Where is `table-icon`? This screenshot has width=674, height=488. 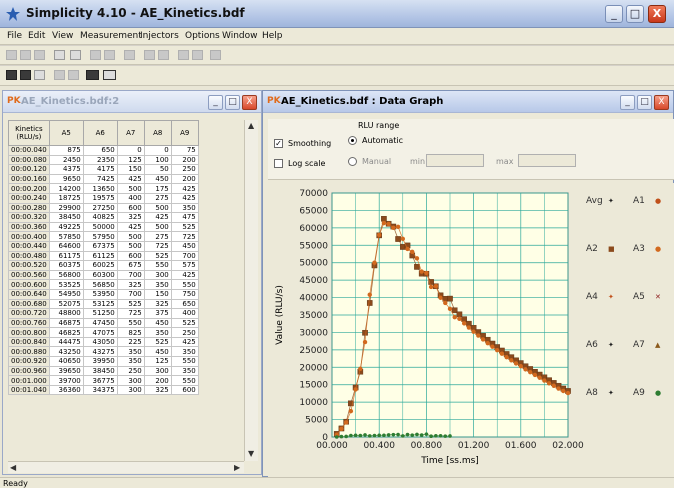
table-icon is located at coordinates (92, 75).